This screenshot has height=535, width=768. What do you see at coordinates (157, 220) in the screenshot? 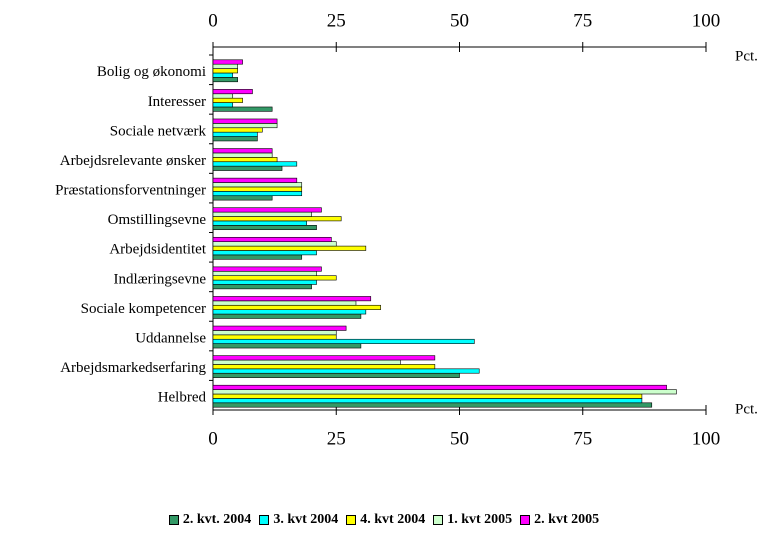
I see `y-tick-label: Omstillingsevne` at bounding box center [157, 220].